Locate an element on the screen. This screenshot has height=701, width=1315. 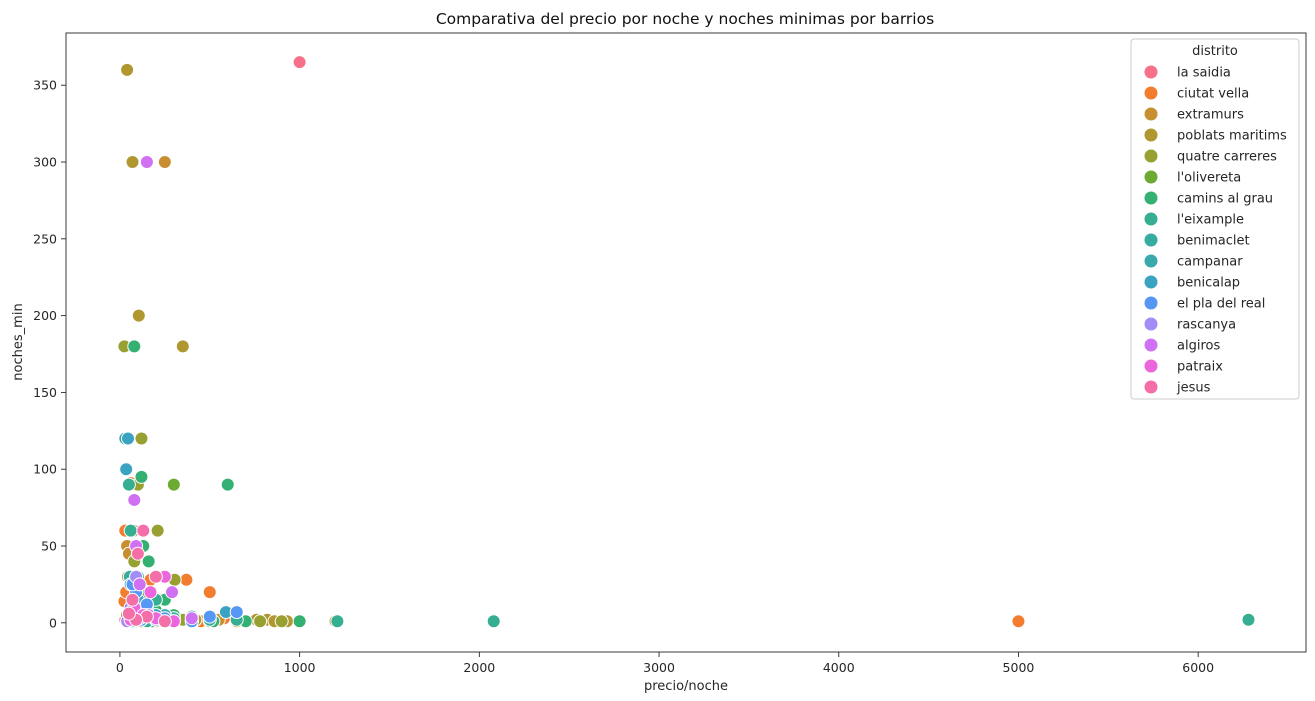
y-tick-label: 350 is located at coordinates (45, 85).